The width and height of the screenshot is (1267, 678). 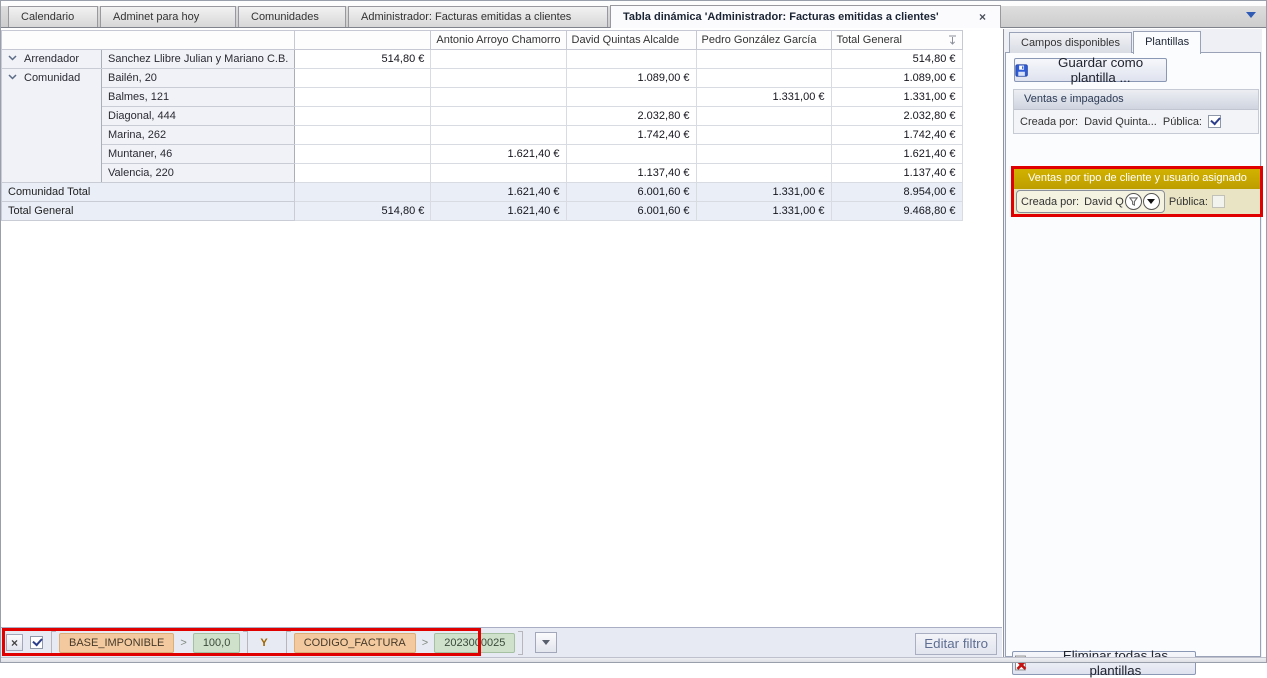 What do you see at coordinates (52, 59) in the screenshot?
I see `row-group-arrendador: Arrendador` at bounding box center [52, 59].